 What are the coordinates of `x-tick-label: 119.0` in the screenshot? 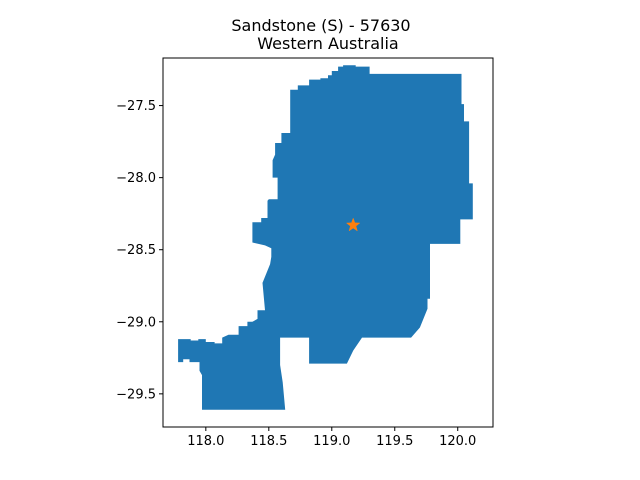 It's located at (331, 441).